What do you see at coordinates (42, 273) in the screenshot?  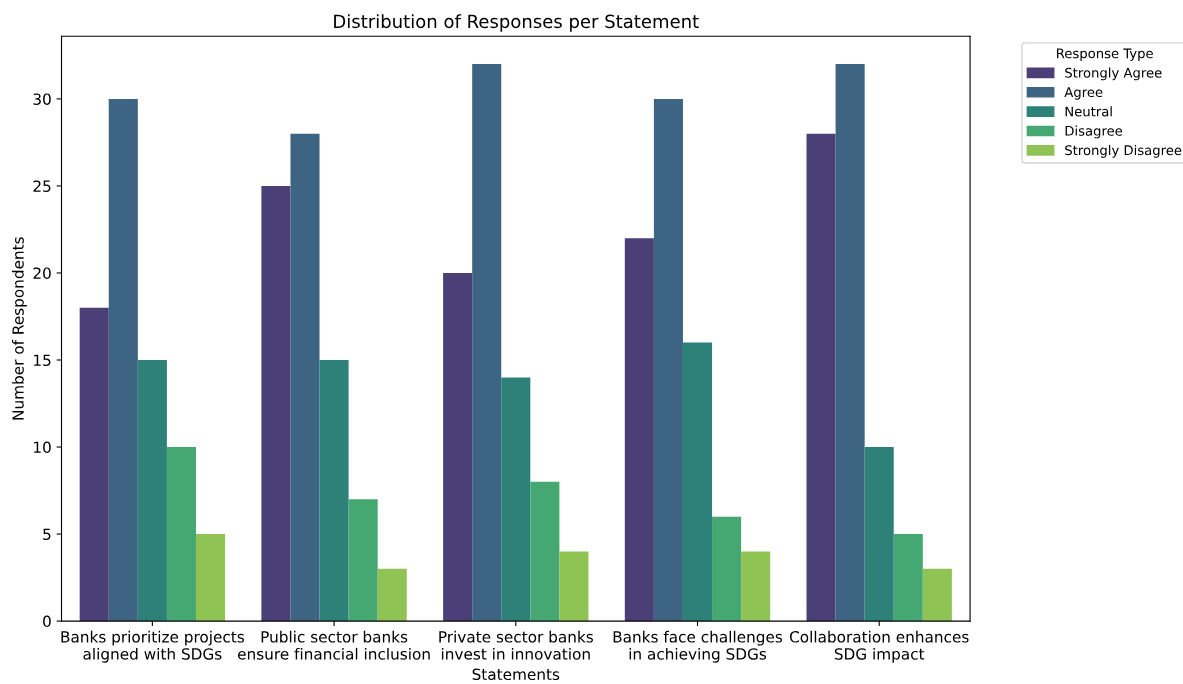 I see `y-tick-label: 20` at bounding box center [42, 273].